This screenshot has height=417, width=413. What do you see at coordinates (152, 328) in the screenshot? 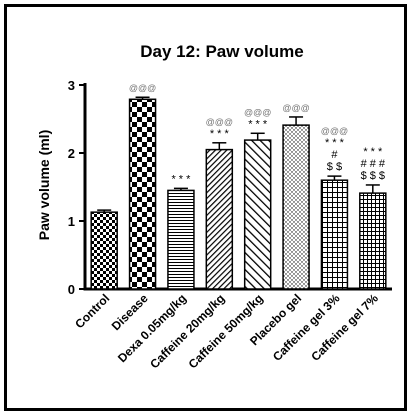
I see `category-label: Dexa 0.05mg/kg` at bounding box center [152, 328].